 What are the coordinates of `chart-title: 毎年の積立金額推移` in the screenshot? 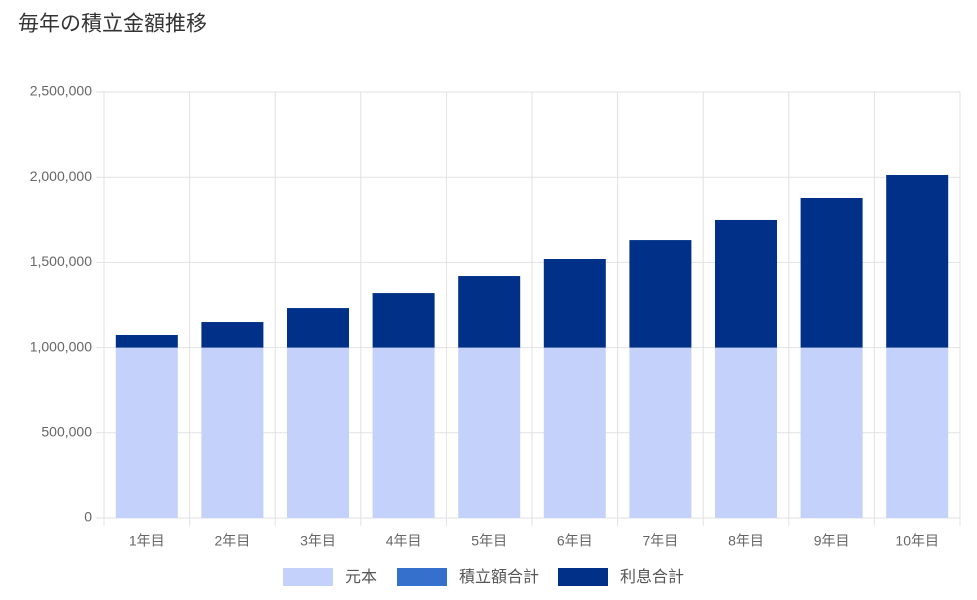 It's located at (112, 24).